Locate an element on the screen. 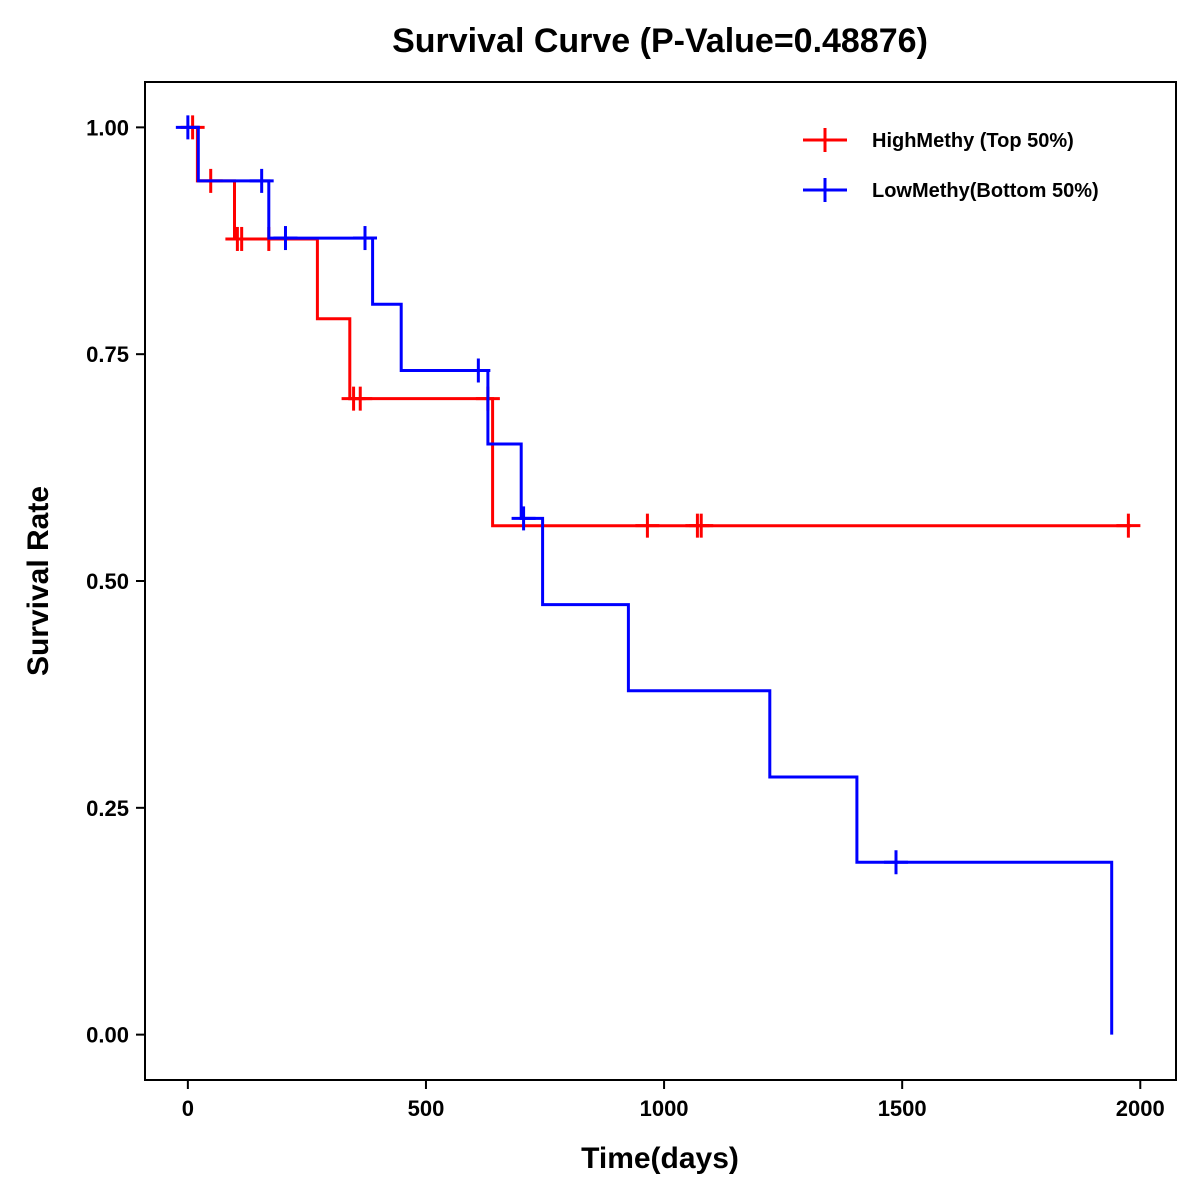 Image resolution: width=1200 pixels, height=1200 pixels. x-tick-label: 2000 is located at coordinates (1140, 1108).